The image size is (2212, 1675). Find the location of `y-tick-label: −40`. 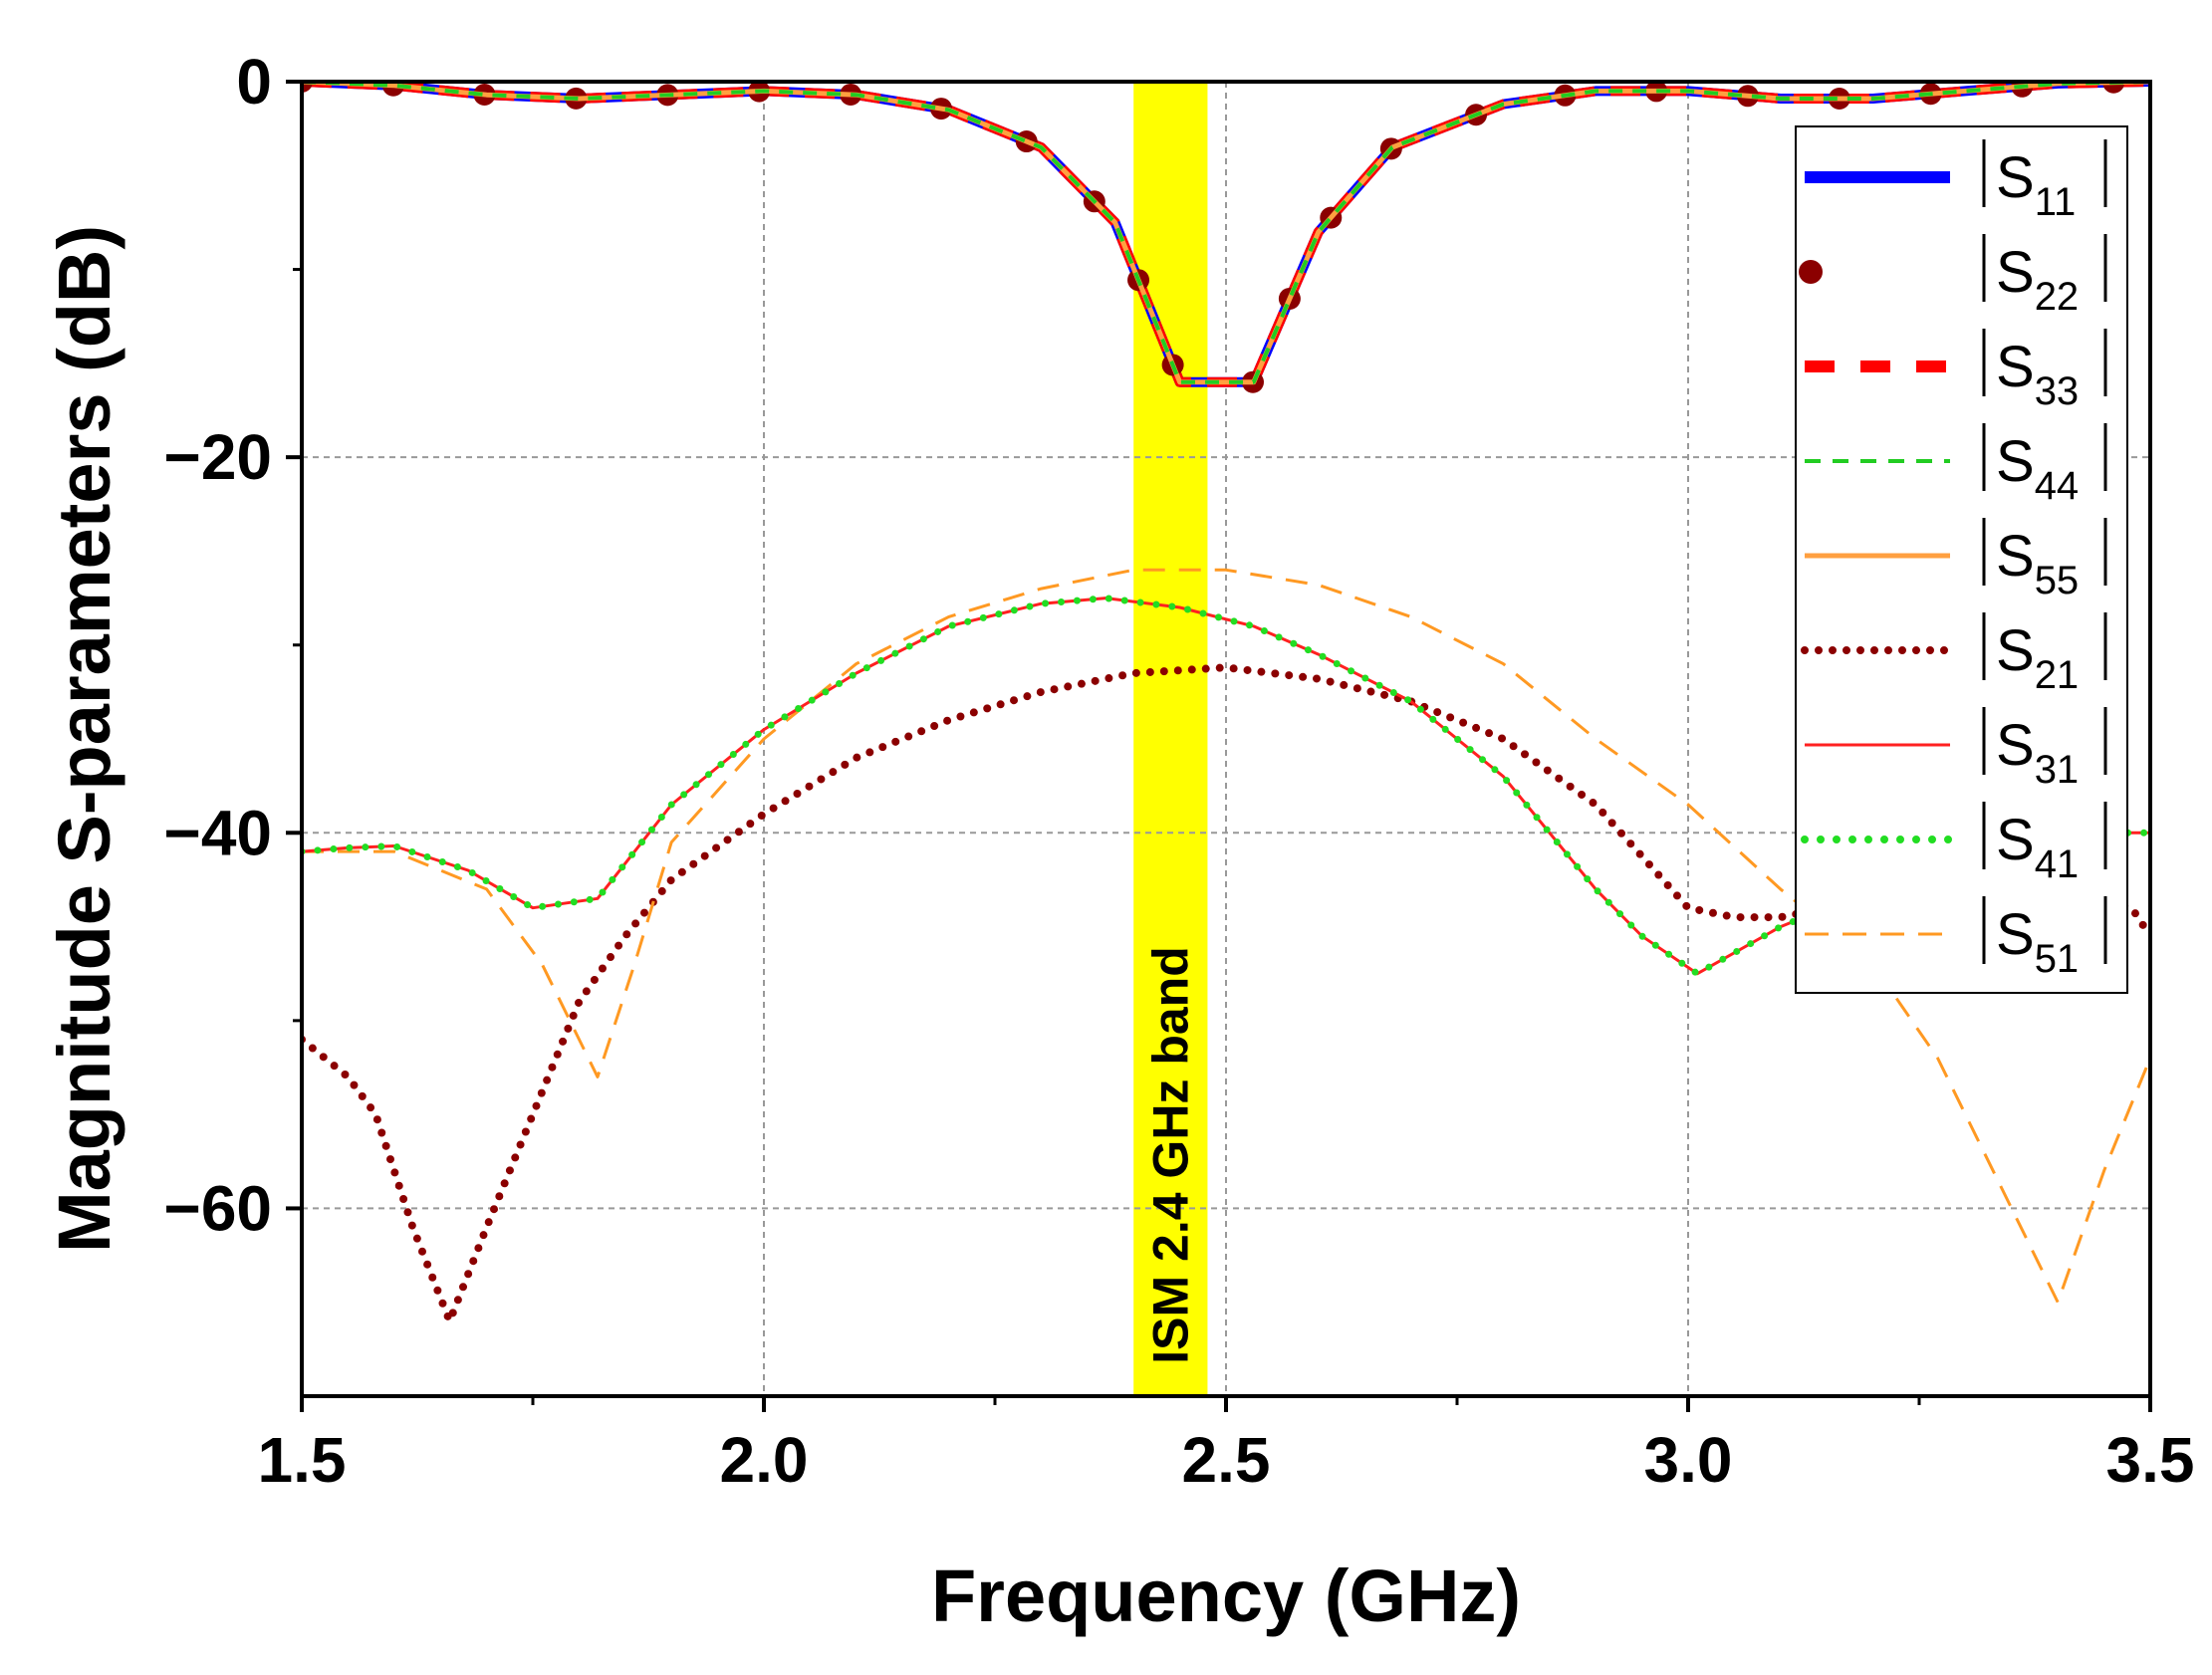

y-tick-label: −40 is located at coordinates (217, 833).